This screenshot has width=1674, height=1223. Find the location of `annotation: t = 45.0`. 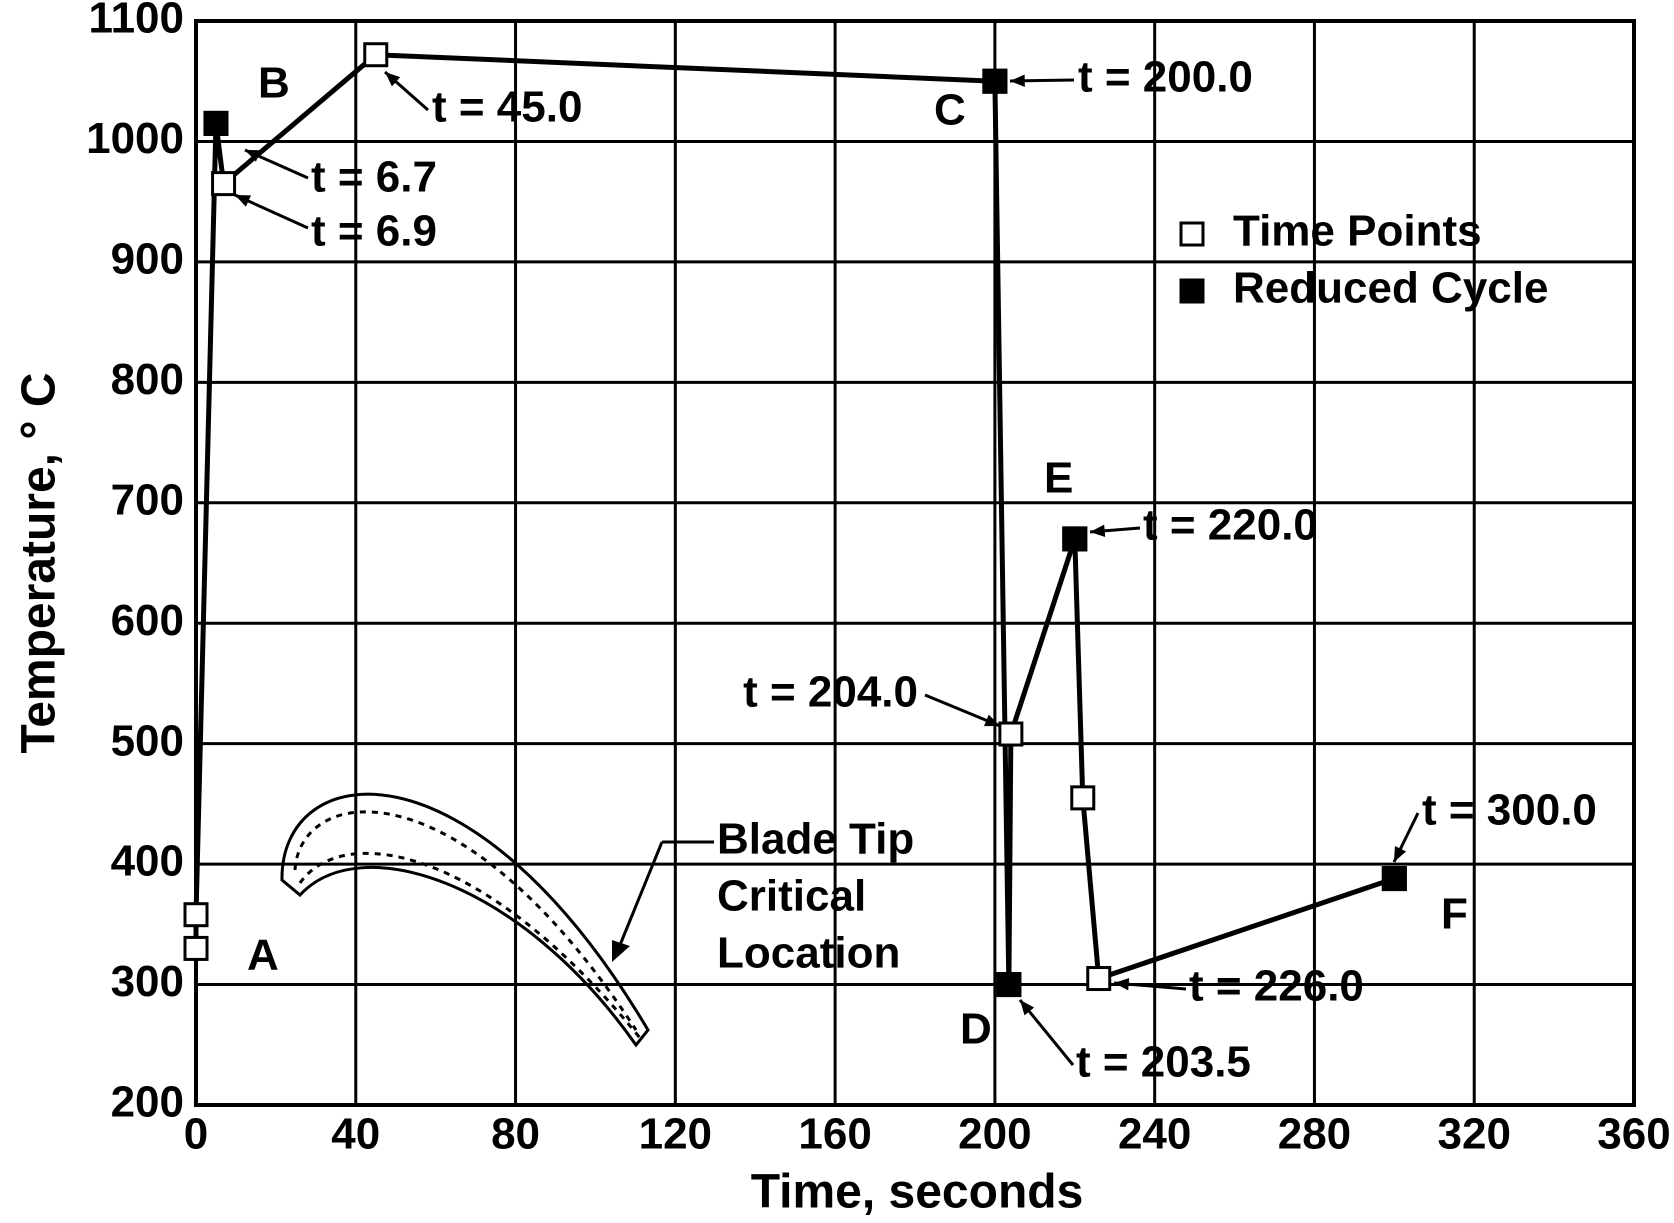

annotation: t = 45.0 is located at coordinates (507, 107).